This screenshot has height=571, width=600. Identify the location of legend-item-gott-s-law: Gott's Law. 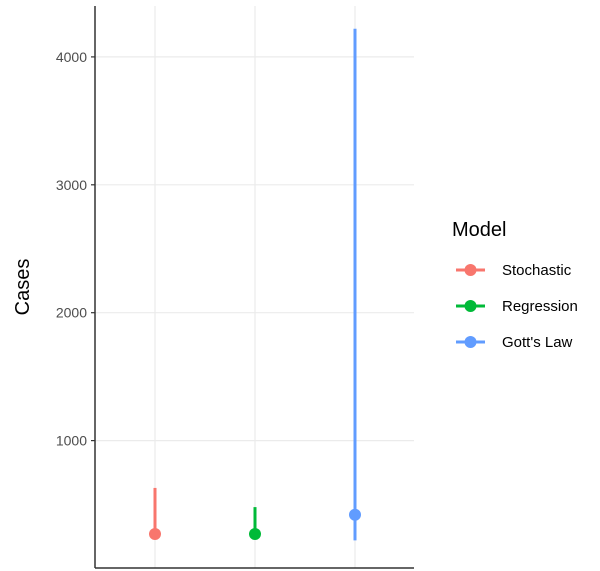
(514, 342).